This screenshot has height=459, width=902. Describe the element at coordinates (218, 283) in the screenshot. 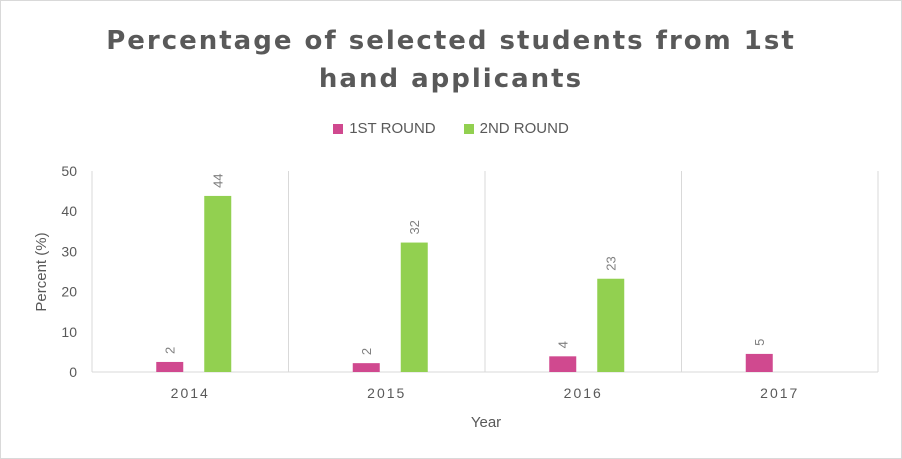

I see `bar-2nd-round-2014` at that location.